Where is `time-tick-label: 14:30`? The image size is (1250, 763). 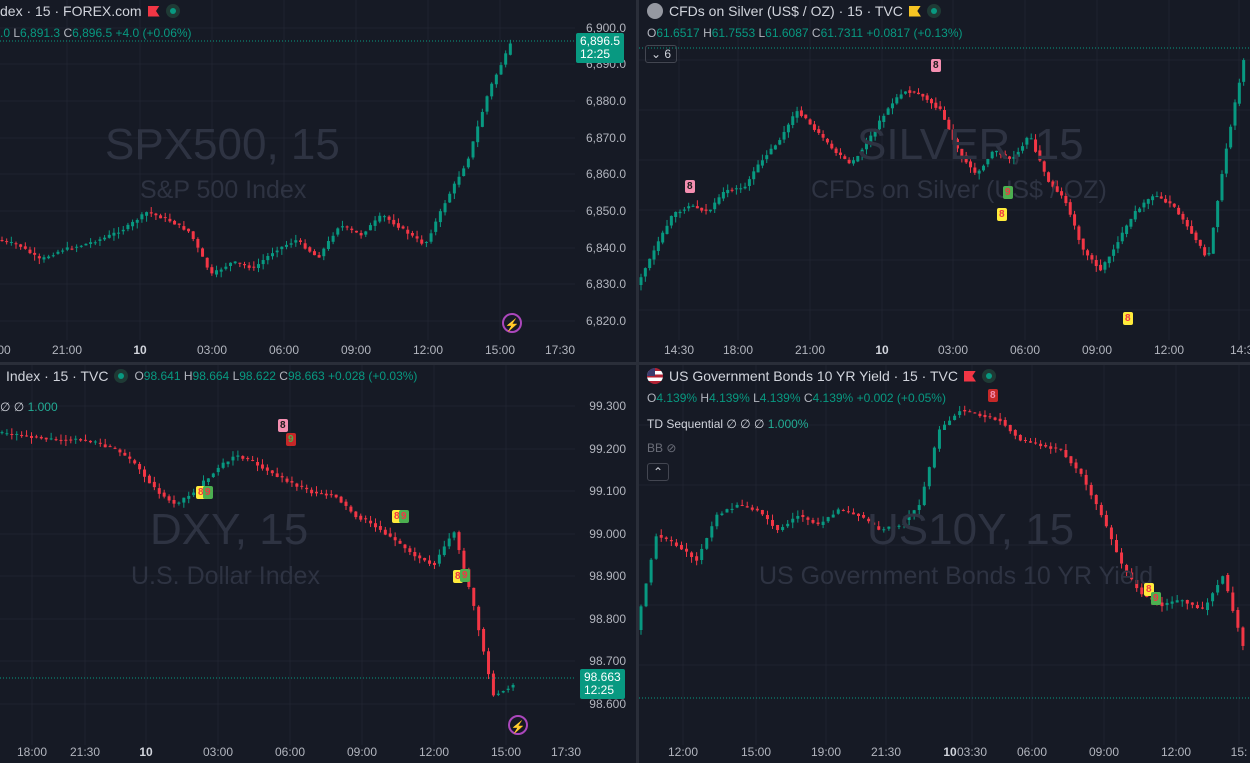
time-tick-label: 14:30 is located at coordinates (1239, 350).